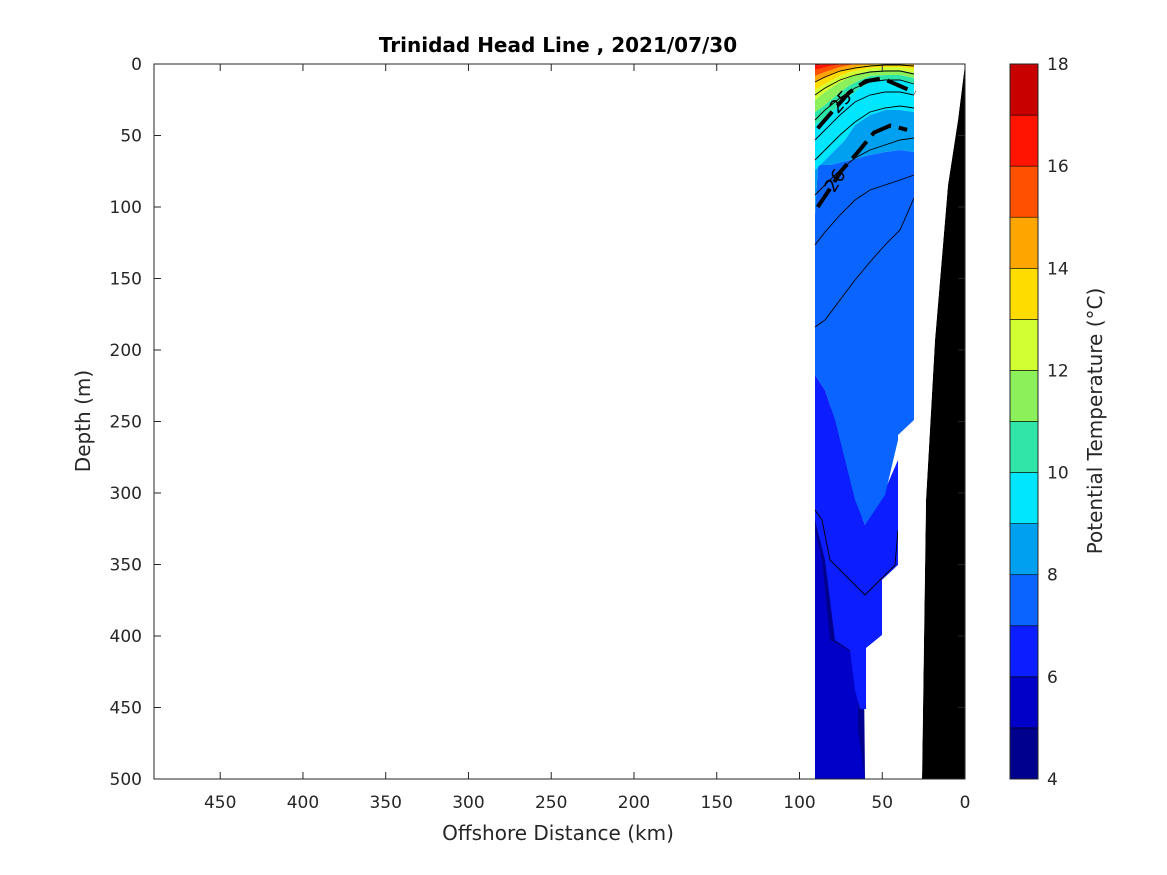  I want to click on x-tick-label: 300, so click(468, 803).